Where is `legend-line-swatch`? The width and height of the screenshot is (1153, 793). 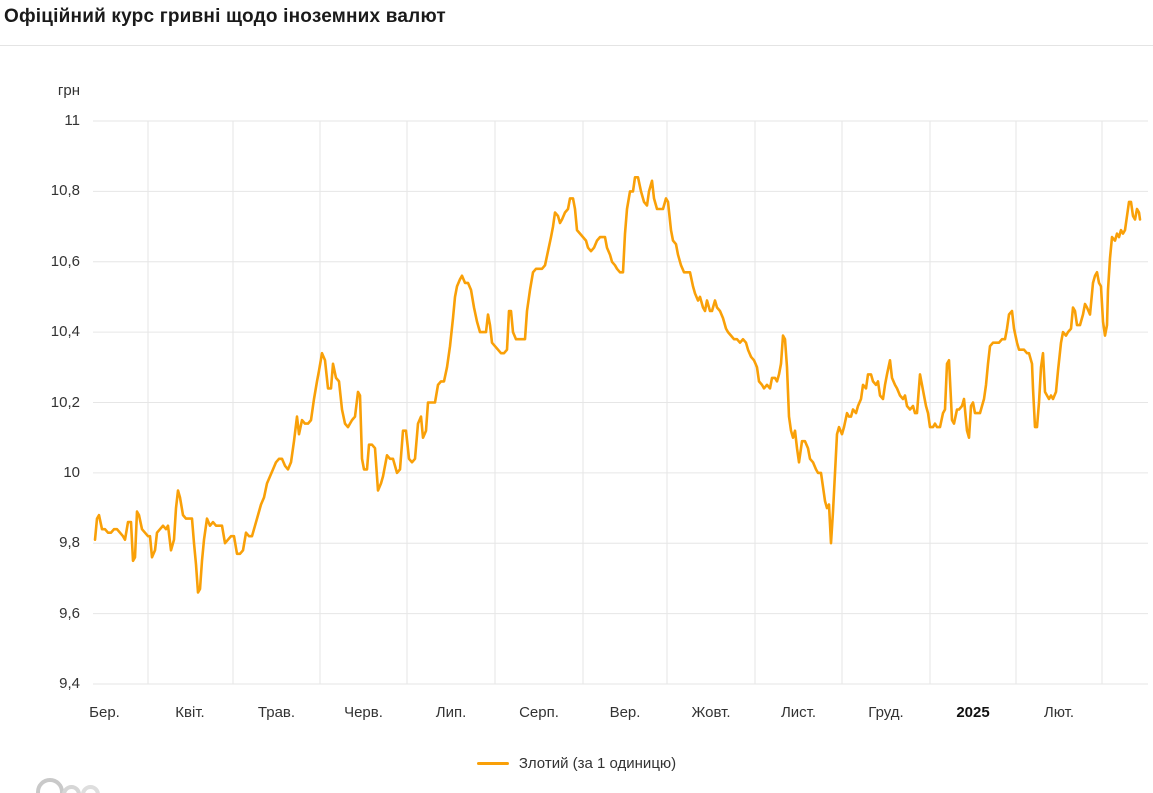
legend-line-swatch is located at coordinates (492, 763).